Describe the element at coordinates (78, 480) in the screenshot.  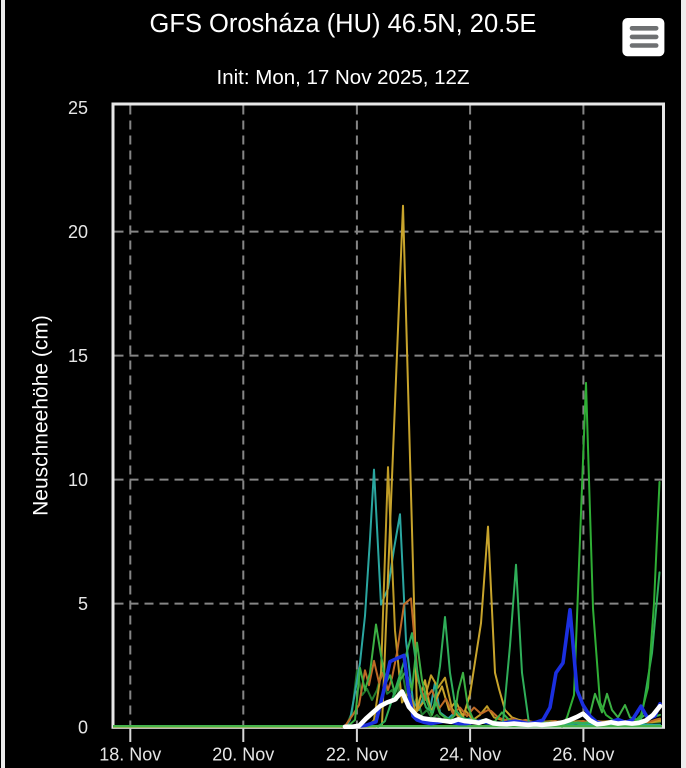
I see `svg-text: 10` at that location.